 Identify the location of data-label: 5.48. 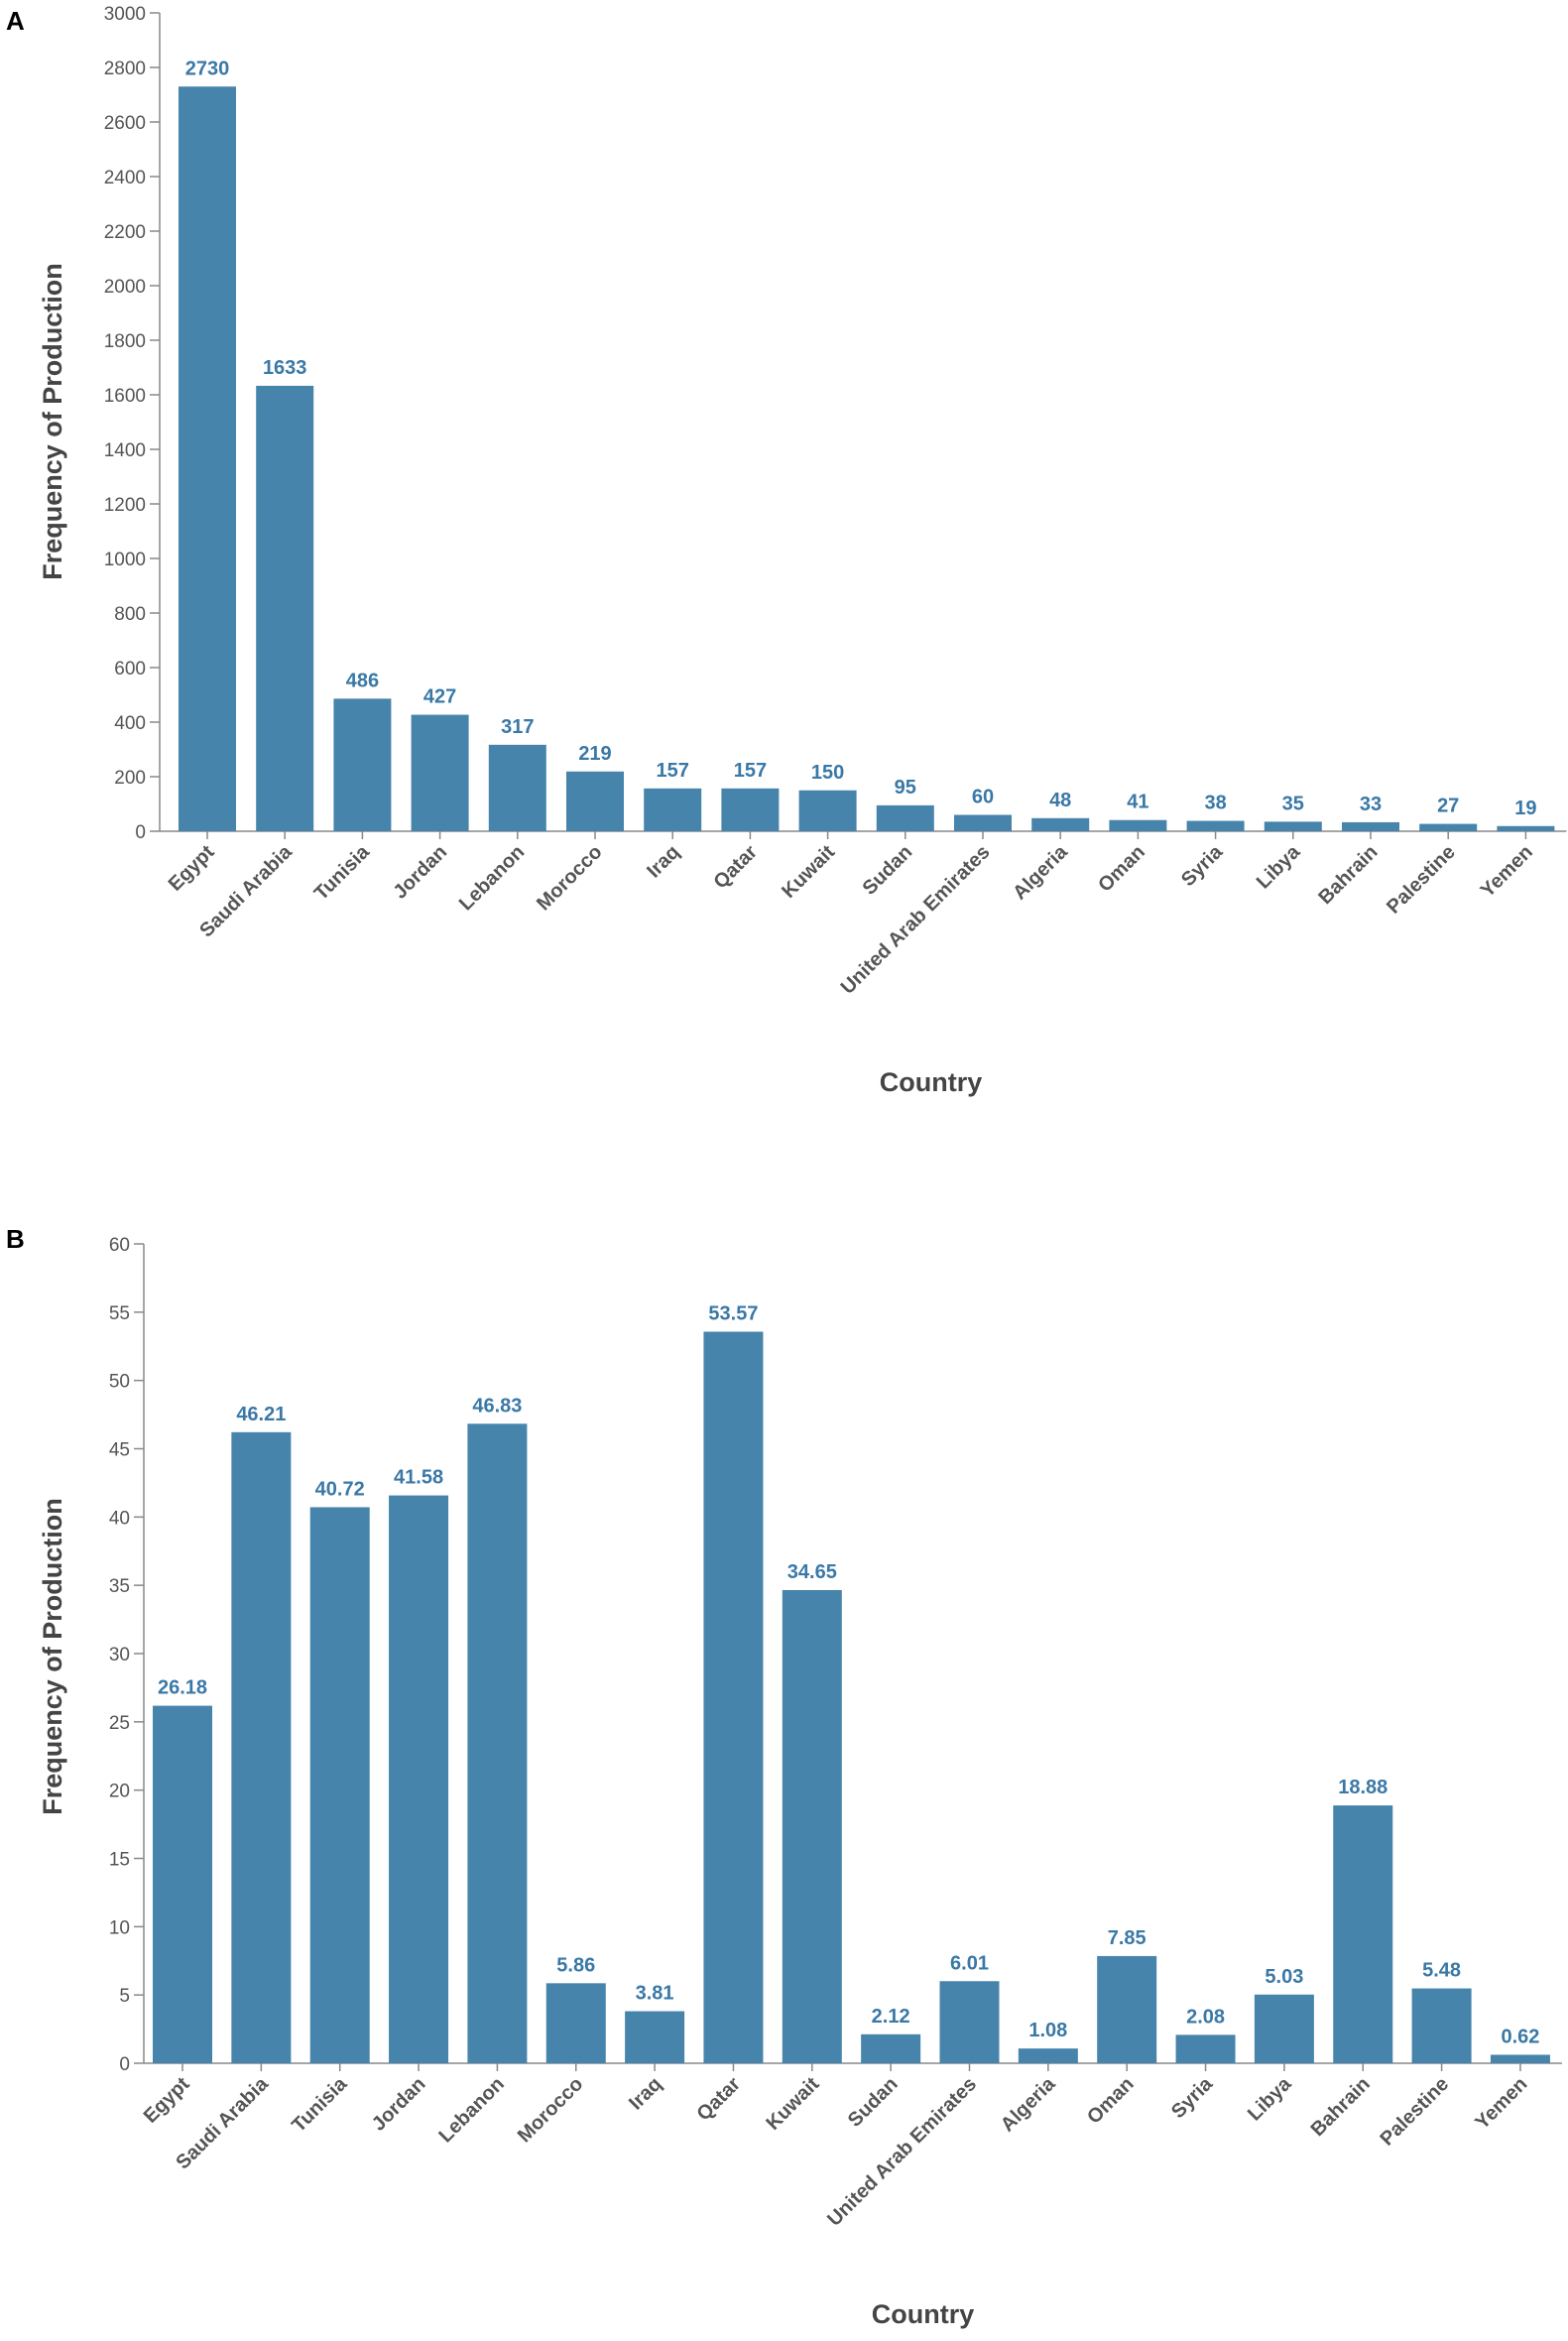
(1441, 1971).